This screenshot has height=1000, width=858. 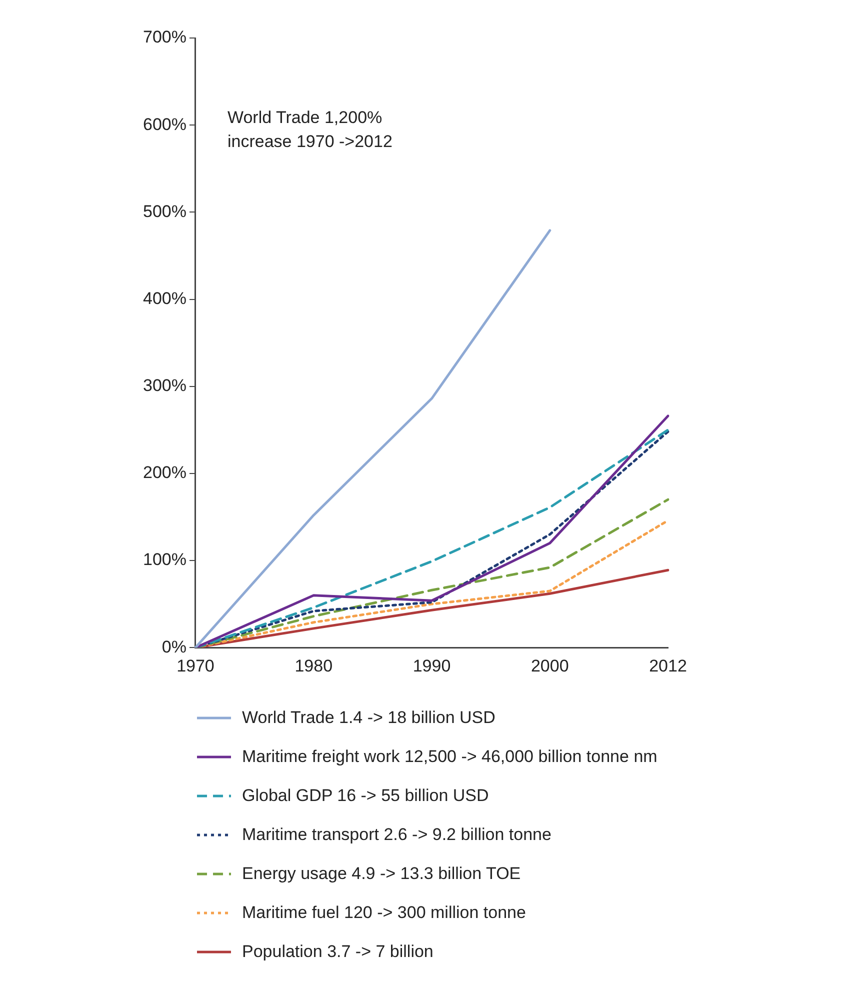 I want to click on legend-label: Maritime transport 2.6 -> 9.2 billion tonne, so click(x=397, y=834).